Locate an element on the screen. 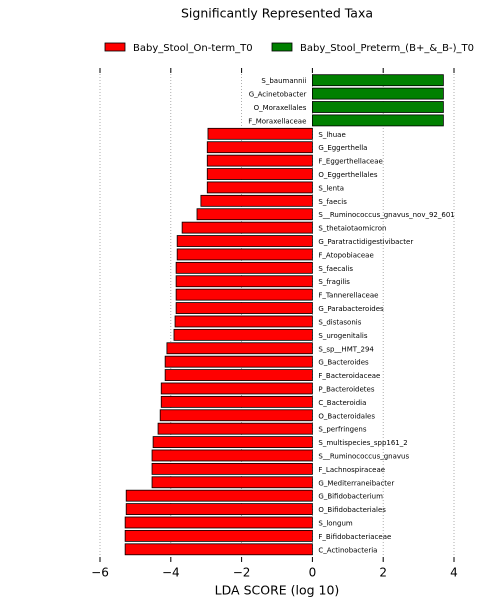 The height and width of the screenshot is (608, 504). x-tick-label: 2 is located at coordinates (383, 573).